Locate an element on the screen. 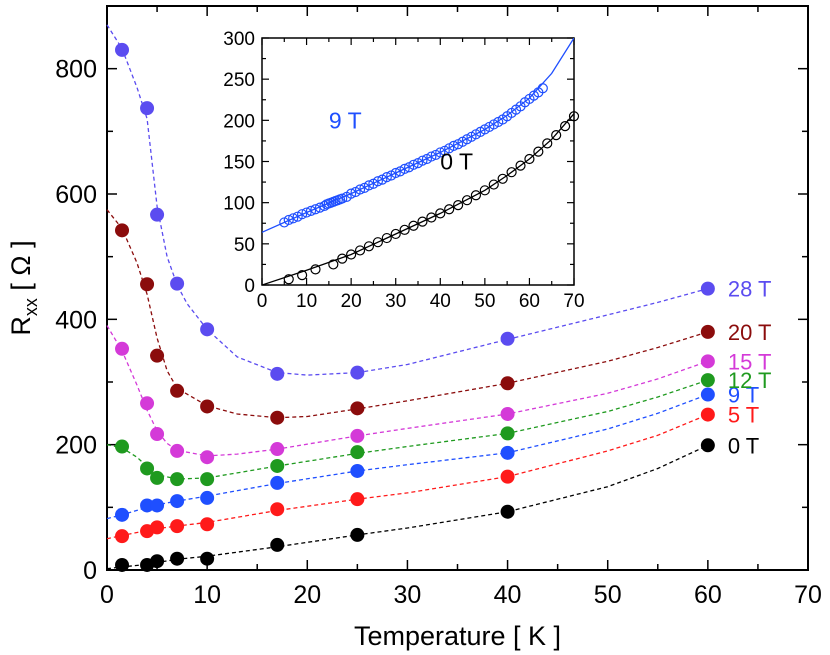 This screenshot has width=830, height=655. inset-y-tick-label: 300 is located at coordinates (239, 39).